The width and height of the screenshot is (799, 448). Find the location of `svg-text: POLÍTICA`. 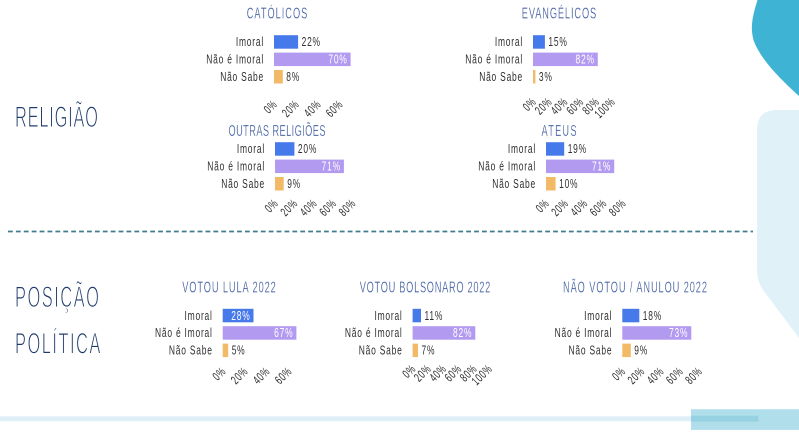

svg-text: POLÍTICA is located at coordinates (58, 344).